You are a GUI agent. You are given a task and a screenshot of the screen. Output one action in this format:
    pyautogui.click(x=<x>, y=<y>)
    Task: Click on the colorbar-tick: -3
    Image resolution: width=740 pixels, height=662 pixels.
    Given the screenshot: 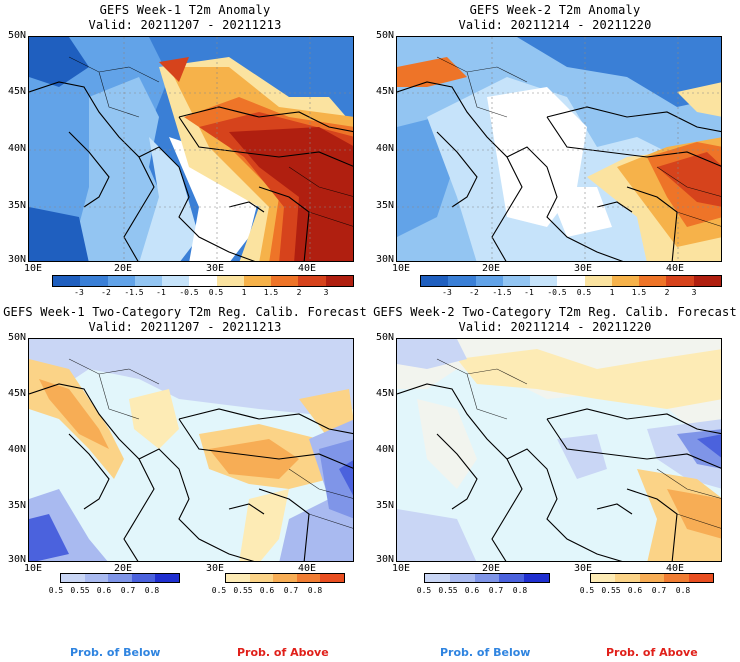 What is the action you would take?
    pyautogui.click(x=447, y=292)
    